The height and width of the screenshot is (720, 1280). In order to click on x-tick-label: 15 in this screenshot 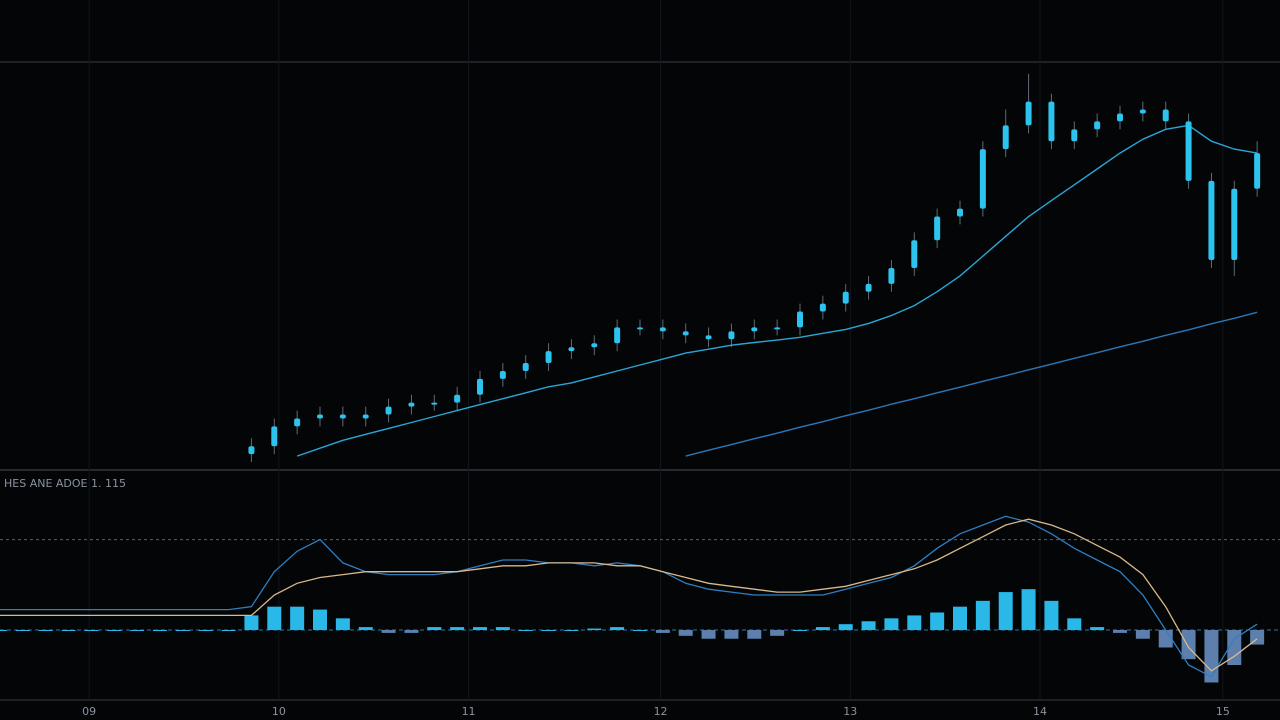, I will do `click(1223, 711)`.